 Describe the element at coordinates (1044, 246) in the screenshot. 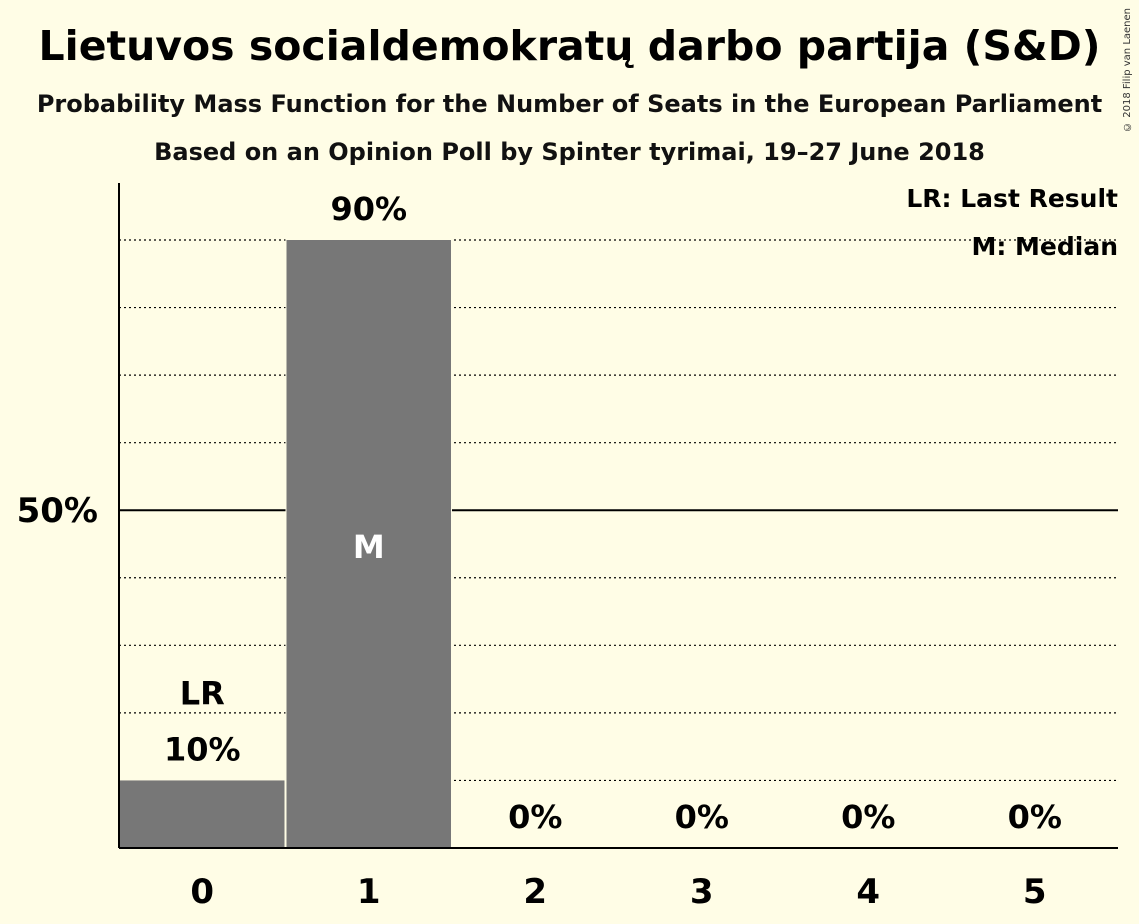

I see `legend-median: M: Median` at that location.